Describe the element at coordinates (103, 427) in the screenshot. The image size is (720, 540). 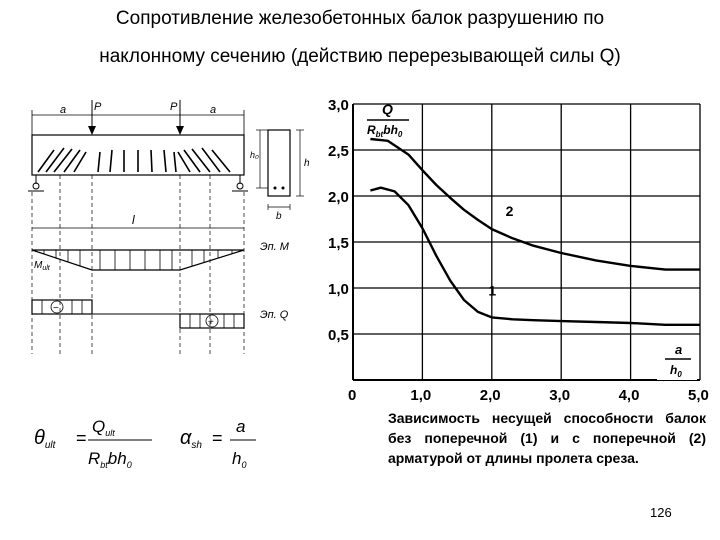
I see `q-ult: Qult` at that location.